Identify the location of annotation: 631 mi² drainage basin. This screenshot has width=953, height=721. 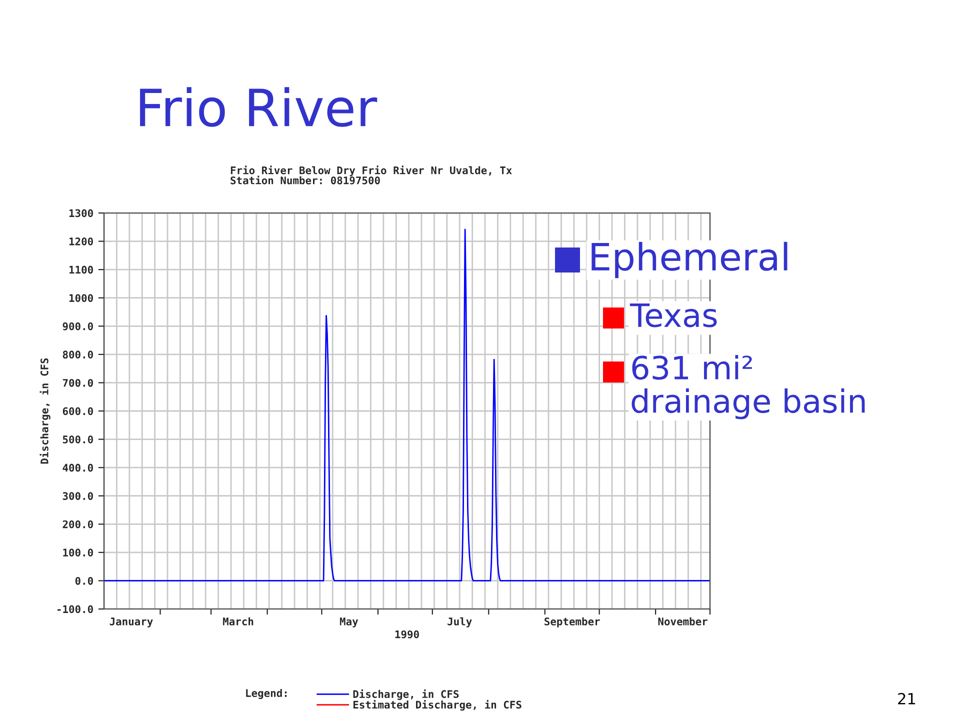
(748, 387).